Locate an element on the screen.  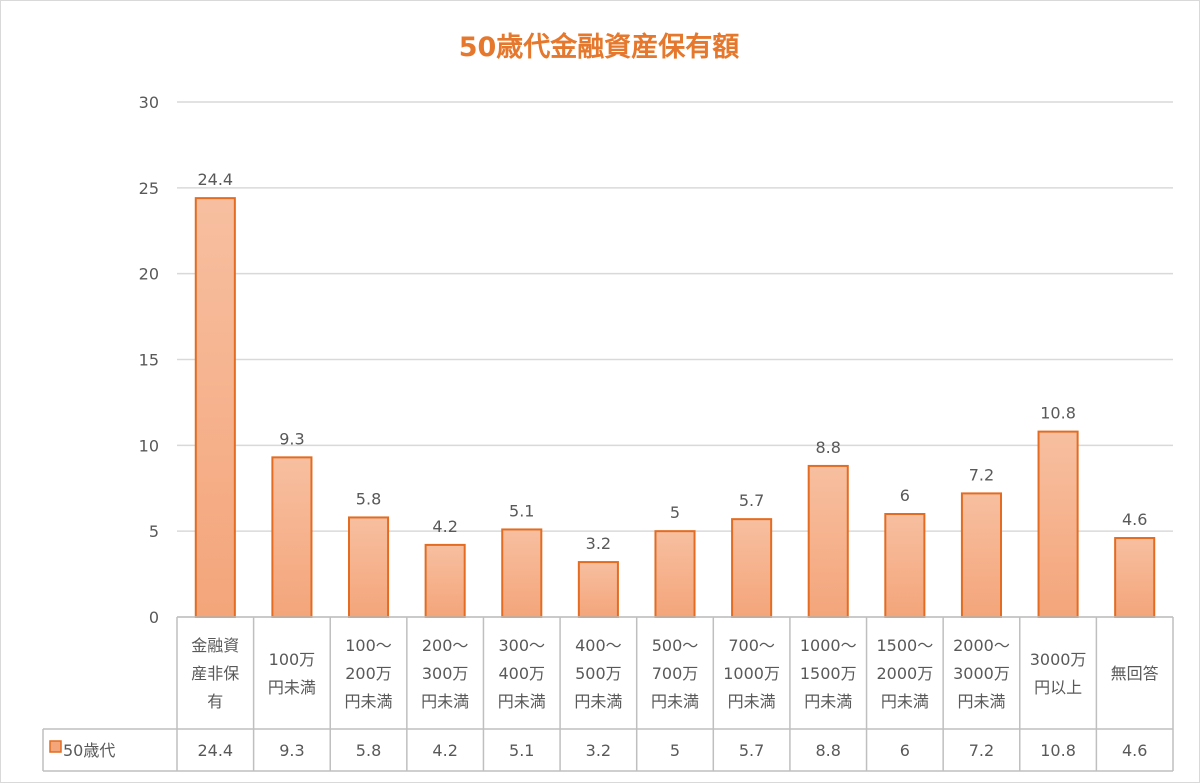
category-label: 700～ is located at coordinates (751, 645).